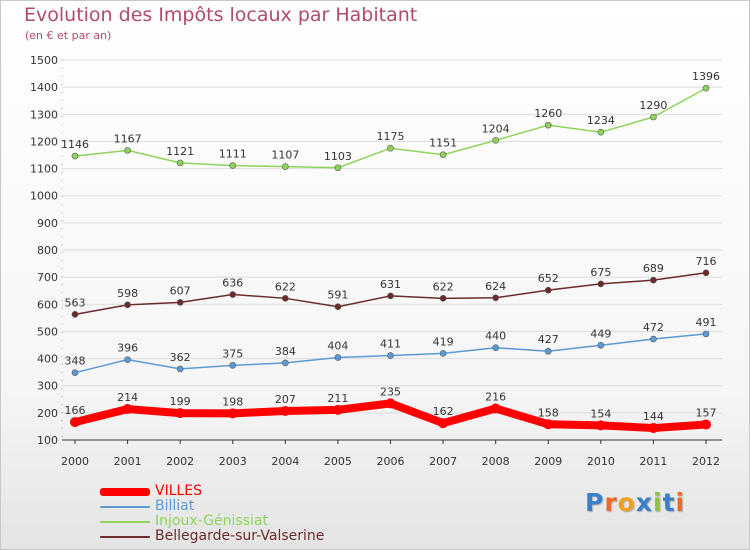  What do you see at coordinates (611, 502) in the screenshot?
I see `logo-letter: r` at bounding box center [611, 502].